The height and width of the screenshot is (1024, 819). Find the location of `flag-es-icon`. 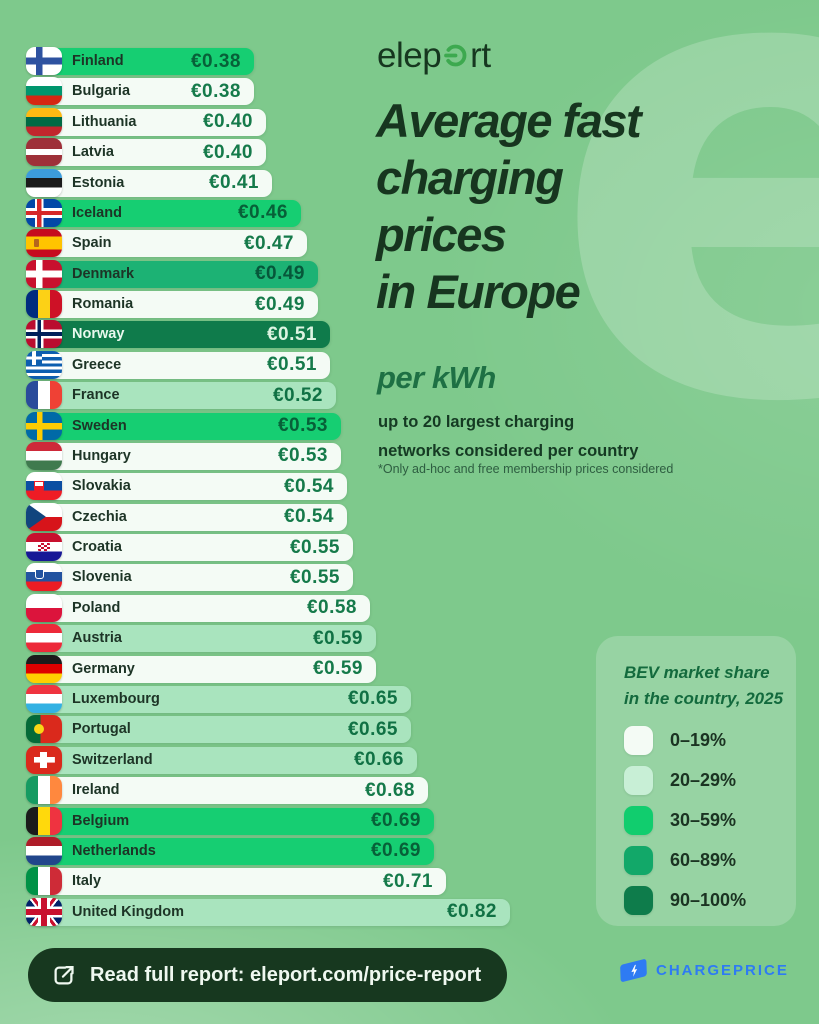

flag-es-icon is located at coordinates (44, 243).